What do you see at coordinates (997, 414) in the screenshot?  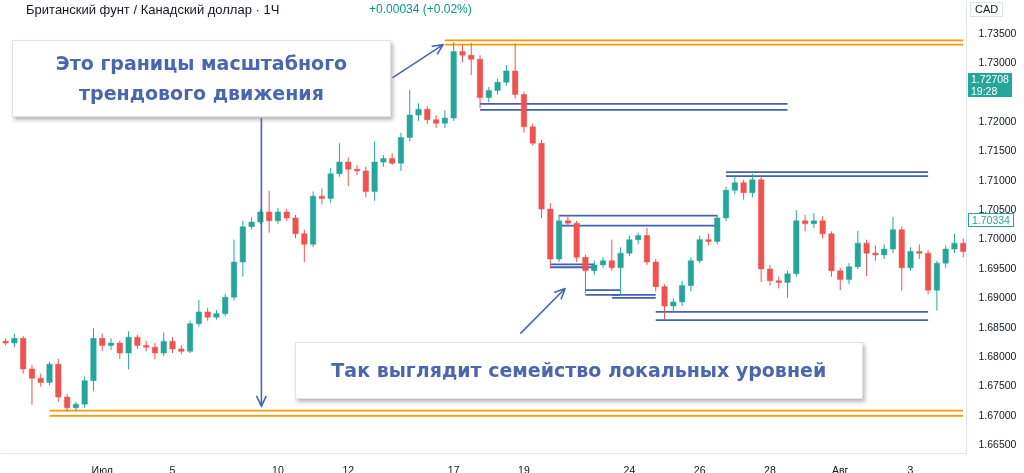 I see `y-tick-label: 1.67000` at bounding box center [997, 414].